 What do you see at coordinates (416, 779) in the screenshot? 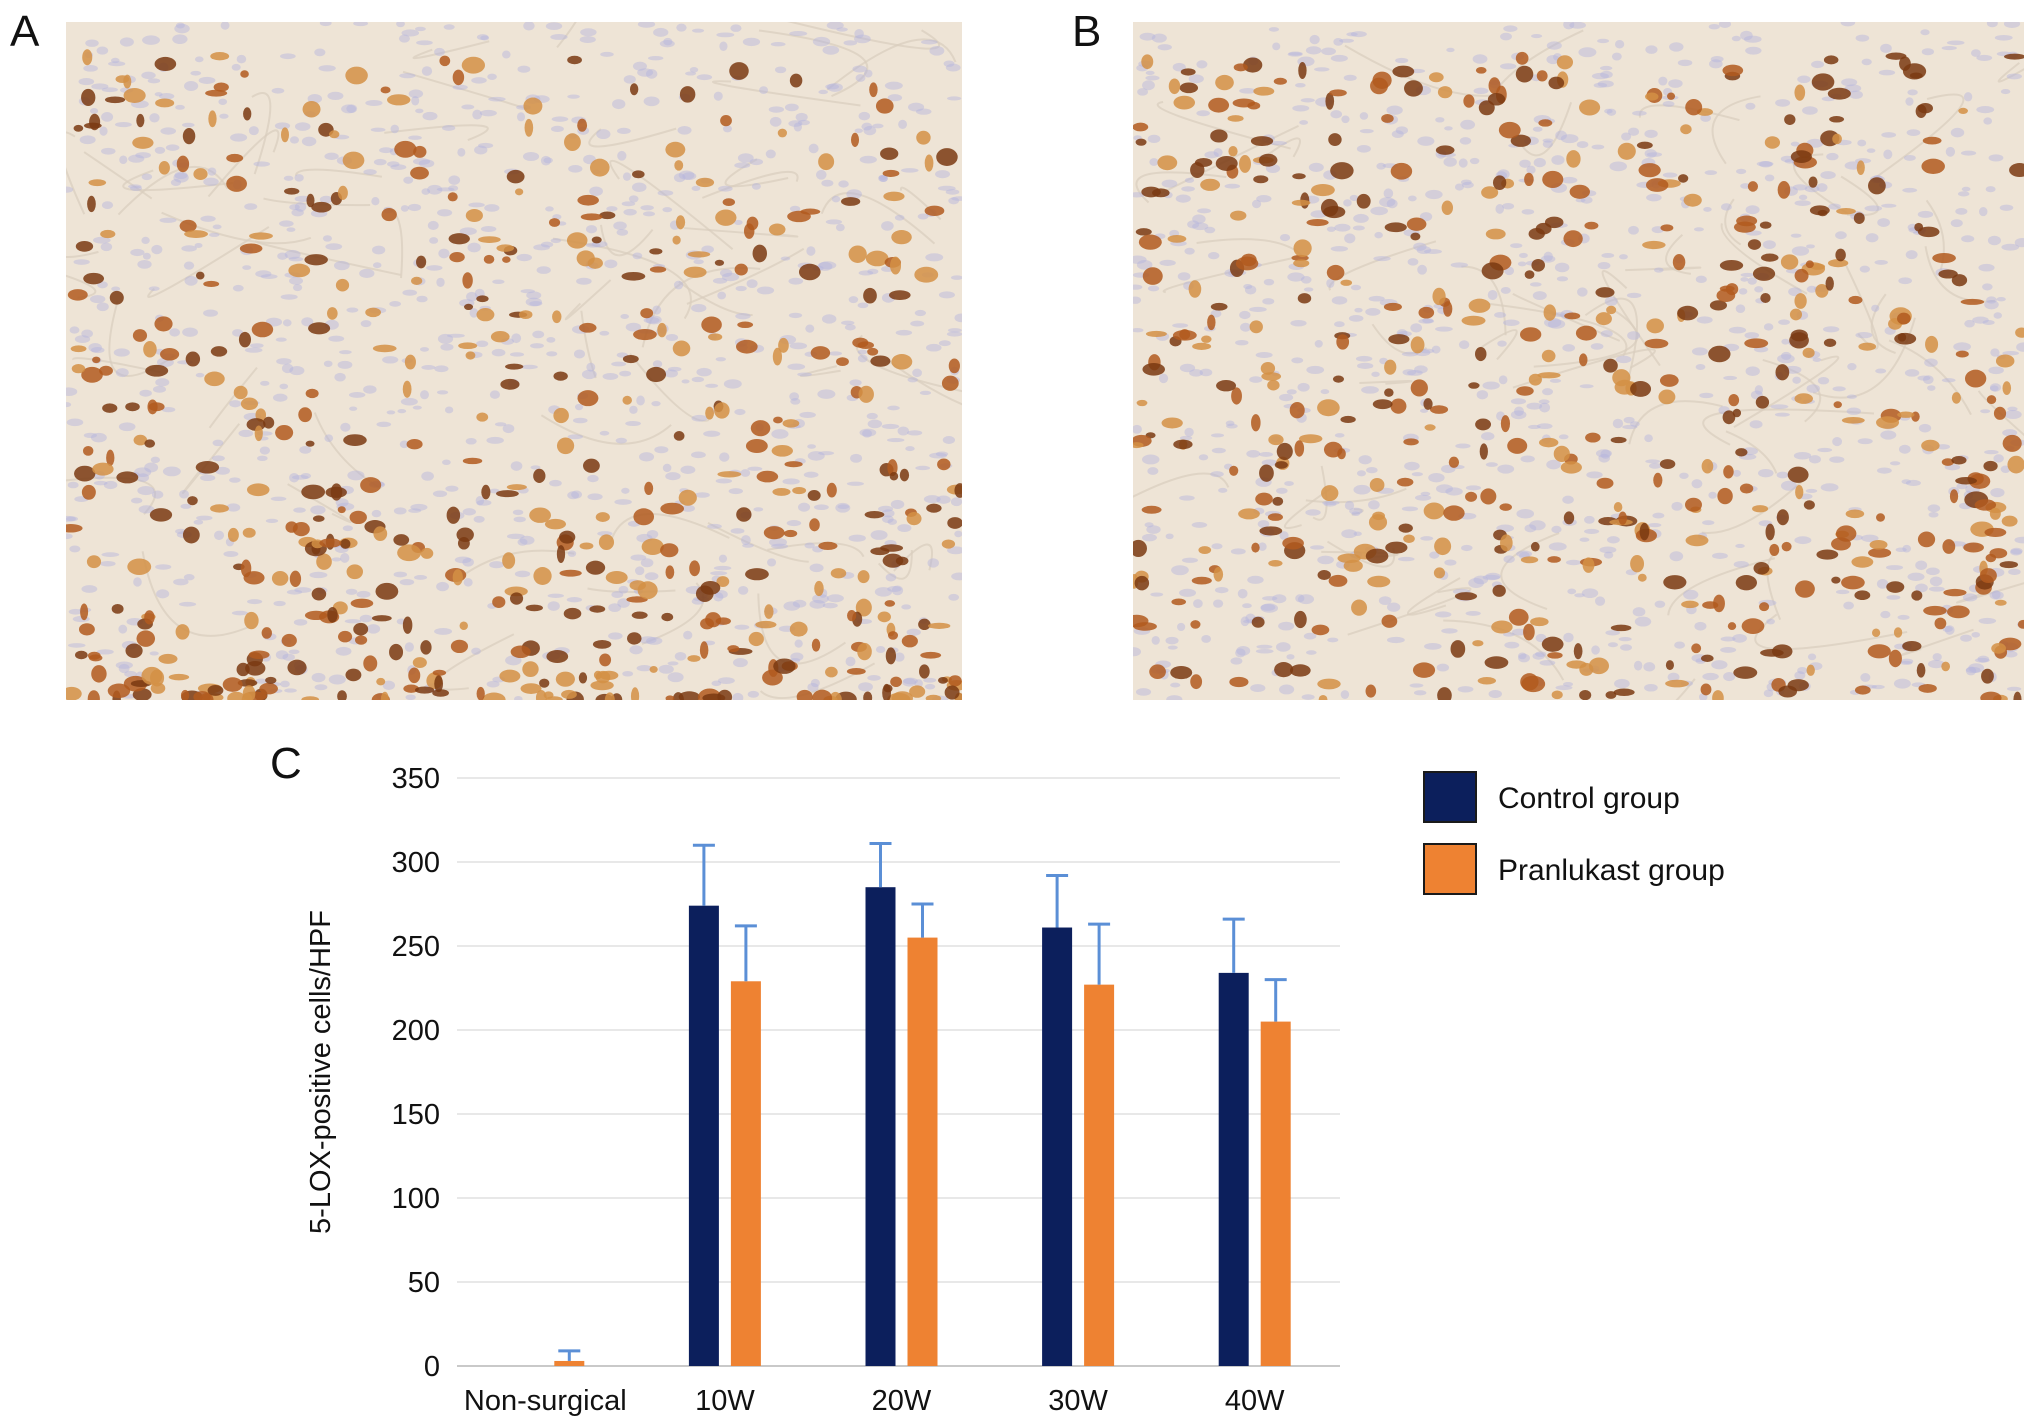
I see `y-tick-label: 350` at bounding box center [416, 779].